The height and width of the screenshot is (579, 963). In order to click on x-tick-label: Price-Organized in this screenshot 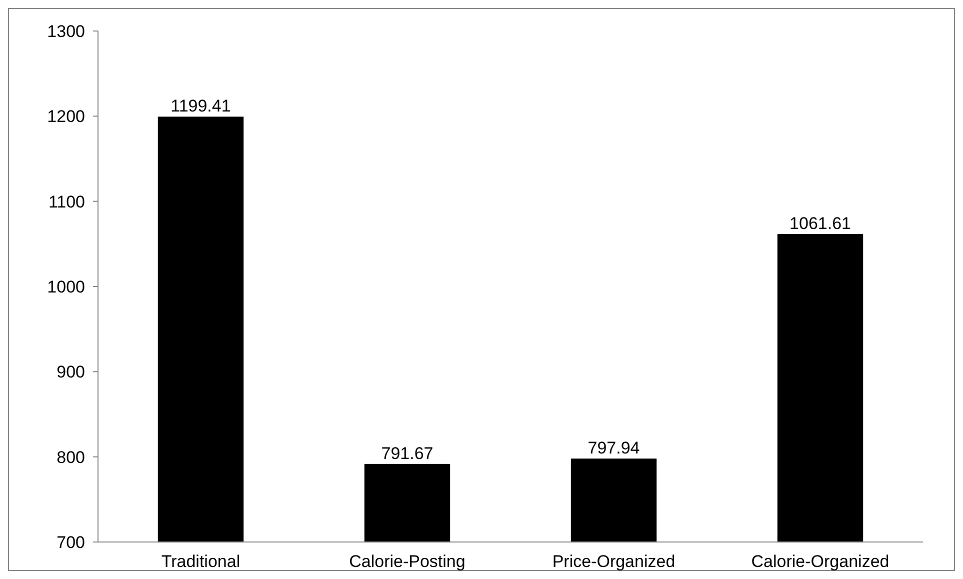, I will do `click(614, 561)`.